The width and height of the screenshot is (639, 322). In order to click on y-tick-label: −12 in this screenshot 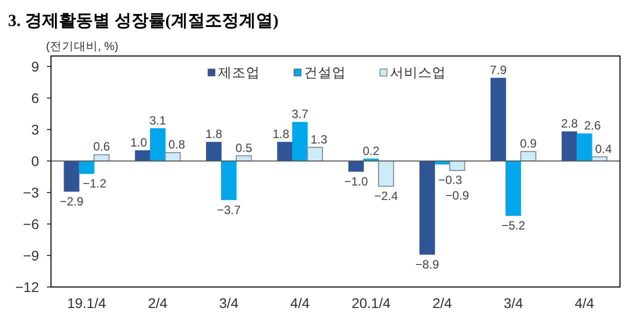, I will do `click(27, 287)`.